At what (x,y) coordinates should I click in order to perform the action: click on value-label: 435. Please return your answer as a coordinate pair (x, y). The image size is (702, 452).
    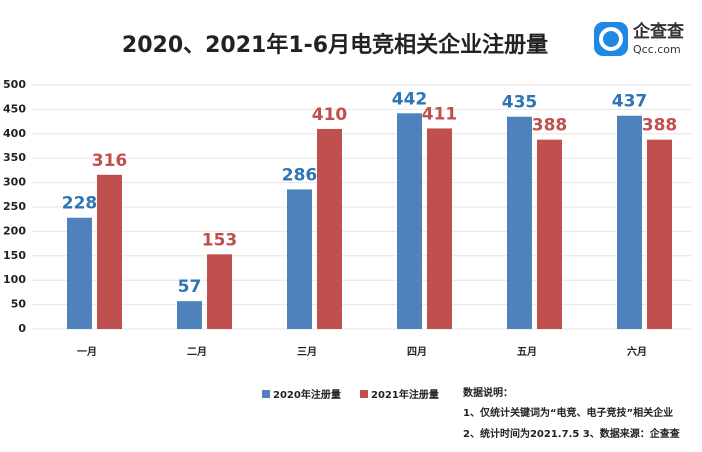
    Looking at the image, I should click on (520, 103).